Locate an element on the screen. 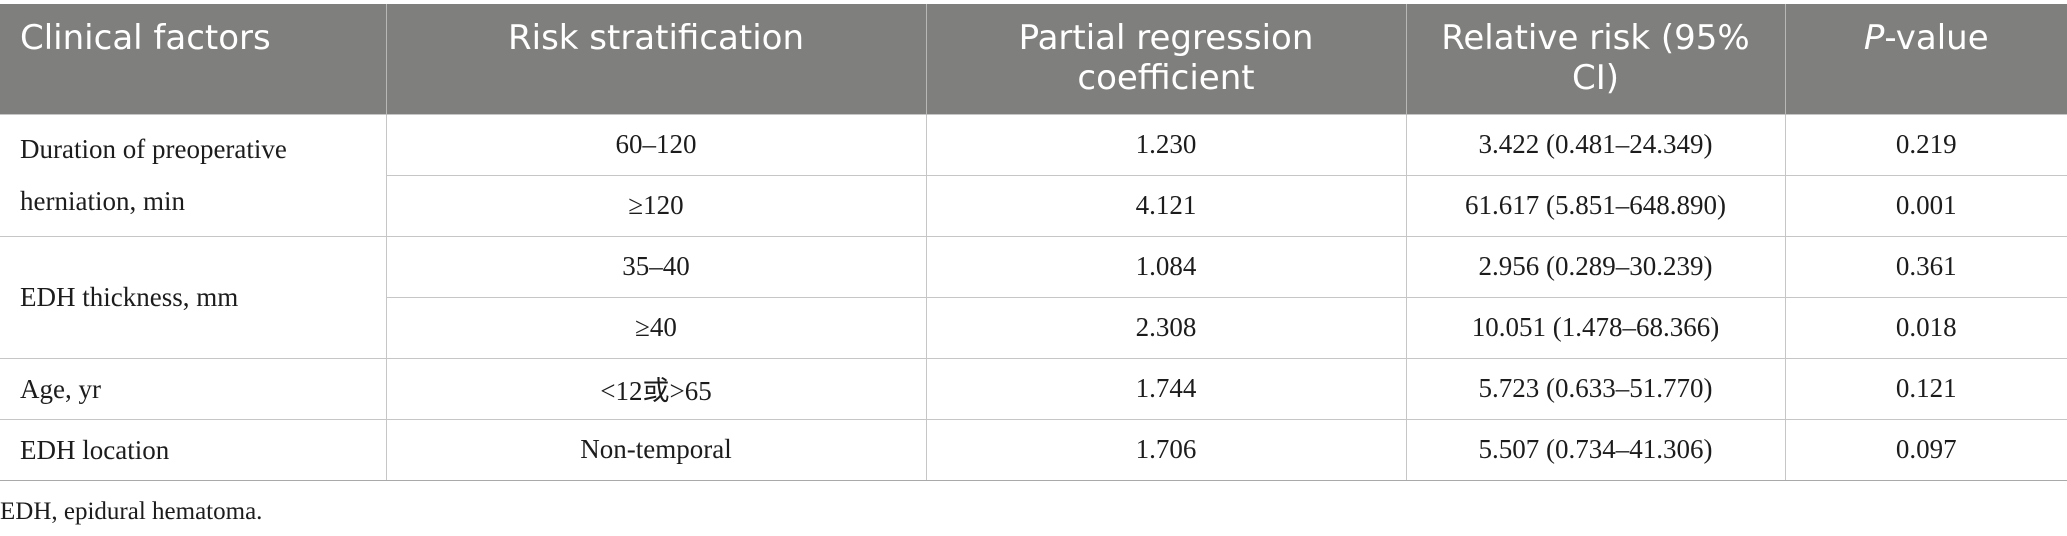  header-clinical-factors: Clinical factors is located at coordinates (193, 59).